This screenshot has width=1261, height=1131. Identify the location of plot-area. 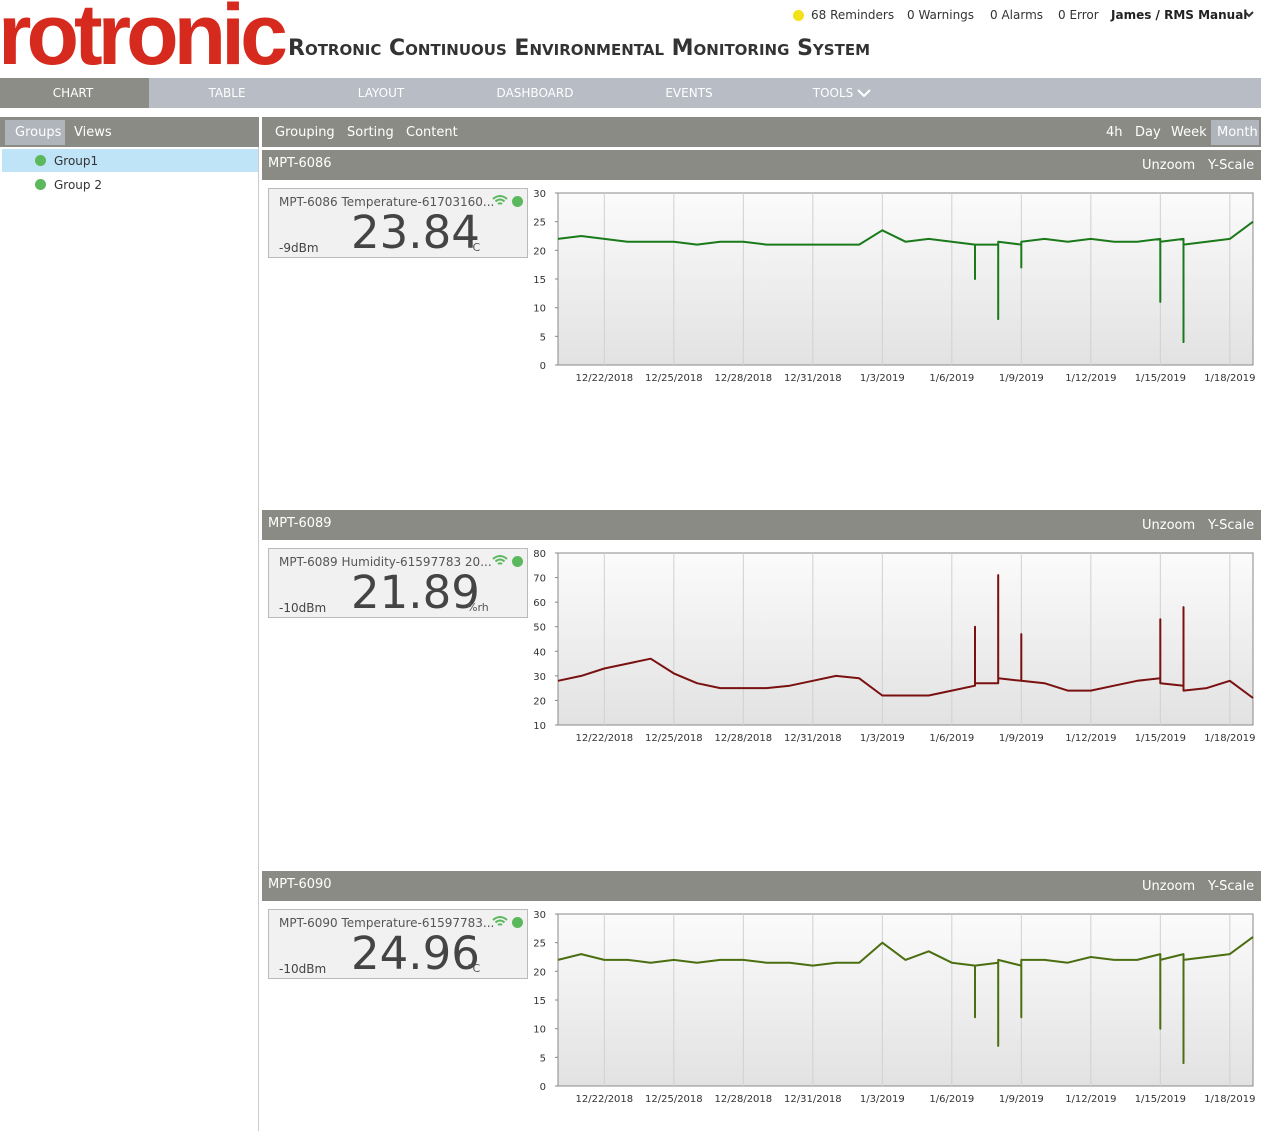
(905, 1000).